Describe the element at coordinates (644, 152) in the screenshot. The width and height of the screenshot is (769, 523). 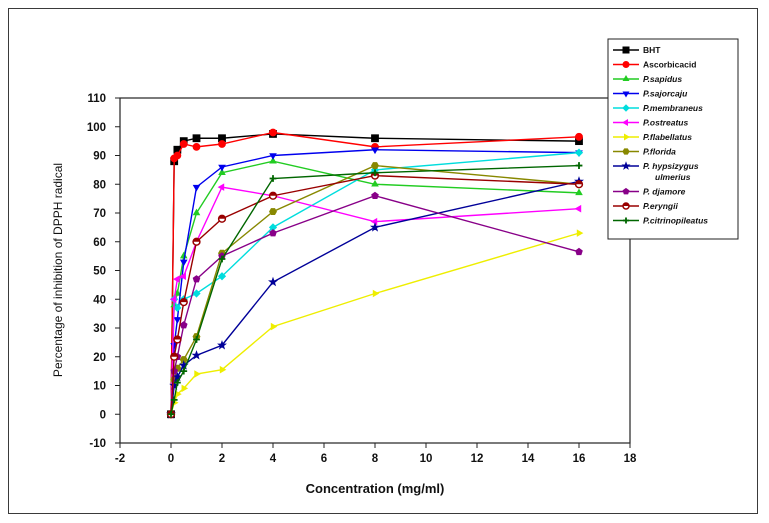
I see `legend-item: P.florida` at that location.